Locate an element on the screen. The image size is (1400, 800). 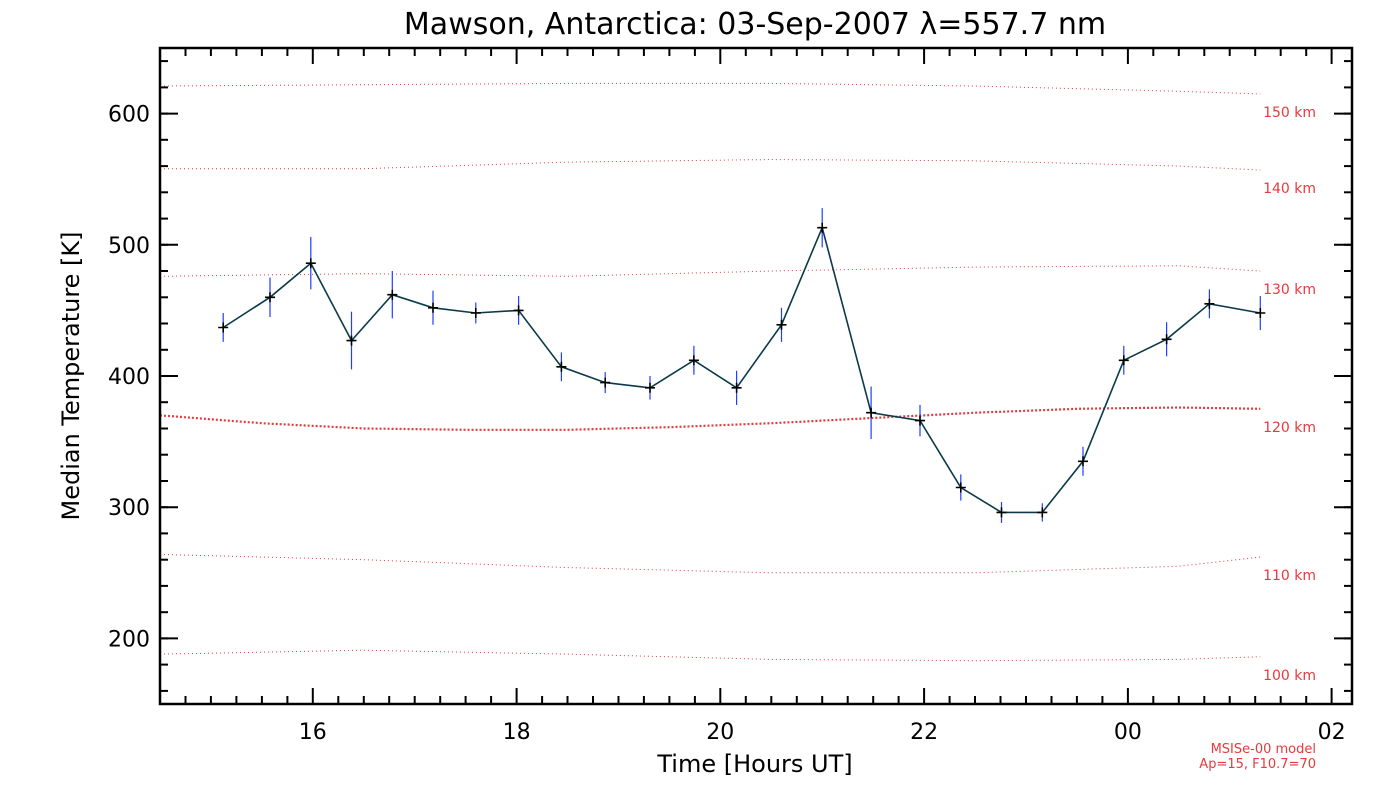
x-tick-labels: 16 18 20 22 00 02 is located at coordinates (822, 732).